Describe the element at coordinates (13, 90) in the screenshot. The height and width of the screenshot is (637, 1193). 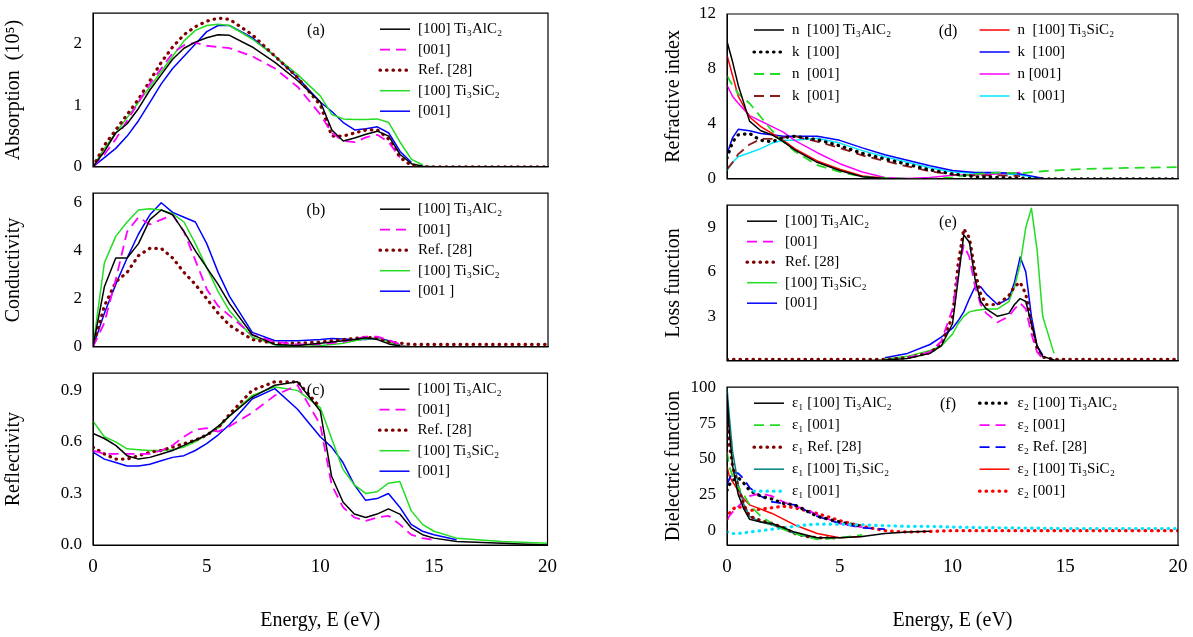
I see `y-axis-title: Absorption (10⁵)` at that location.